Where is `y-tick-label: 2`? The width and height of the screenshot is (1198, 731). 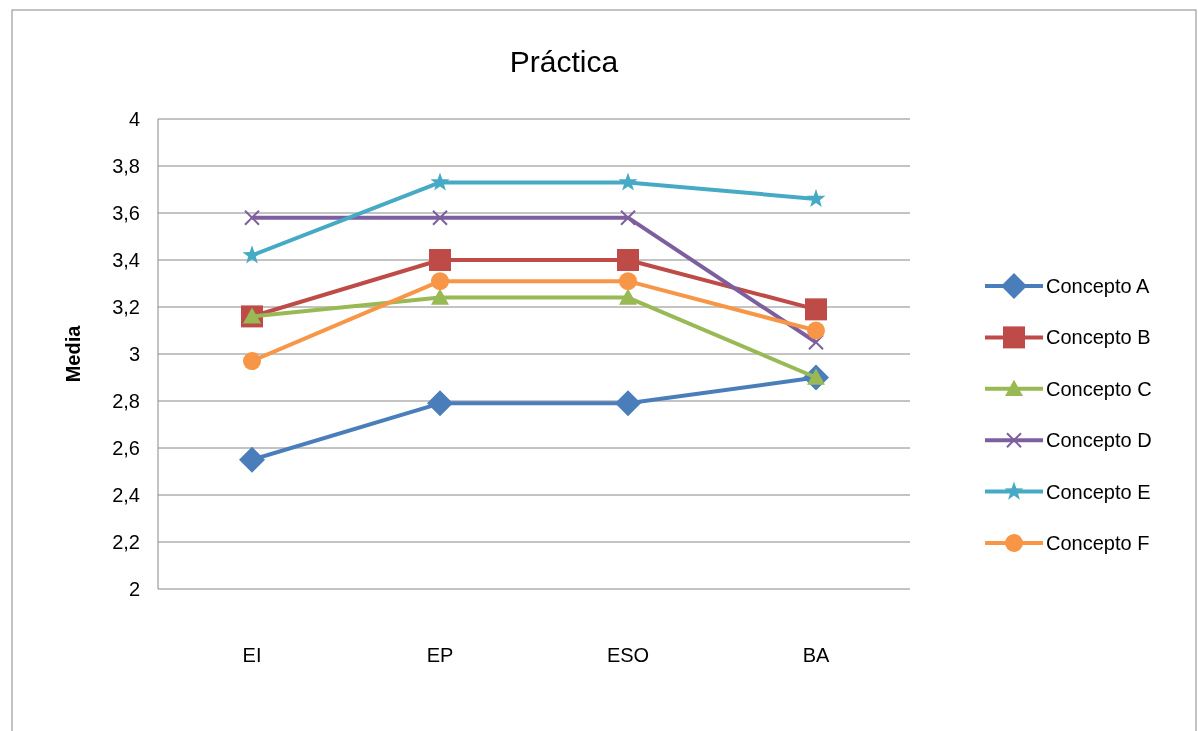 y-tick-label: 2 is located at coordinates (134, 589).